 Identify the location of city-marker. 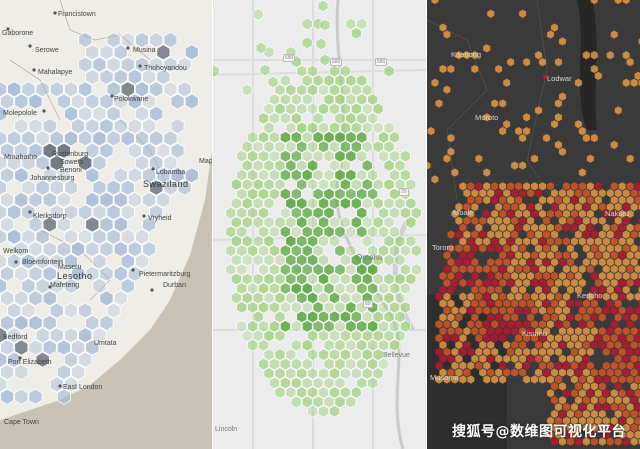
(50, 287).